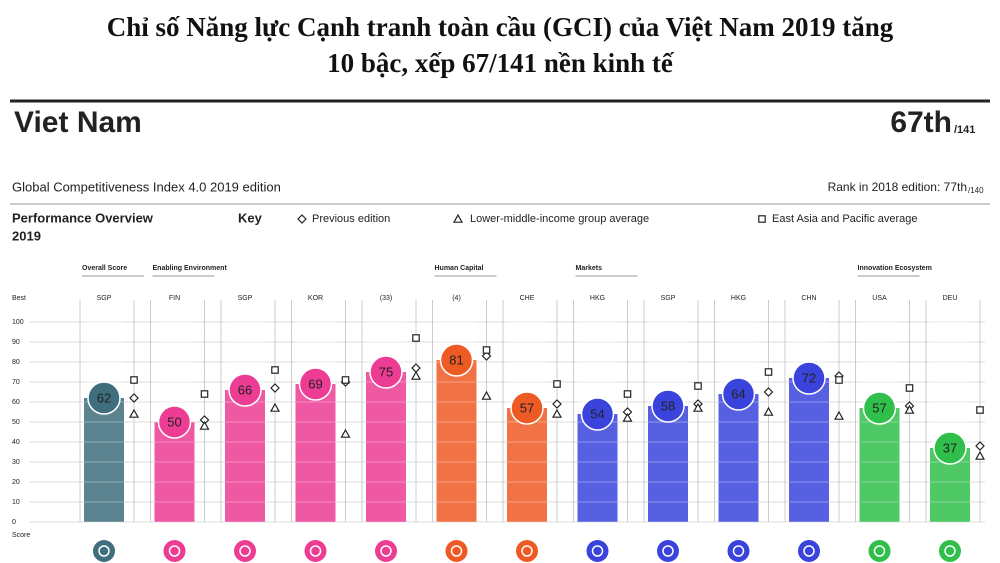  Describe the element at coordinates (83, 217) in the screenshot. I see `chart-title: Performance Overview` at that location.